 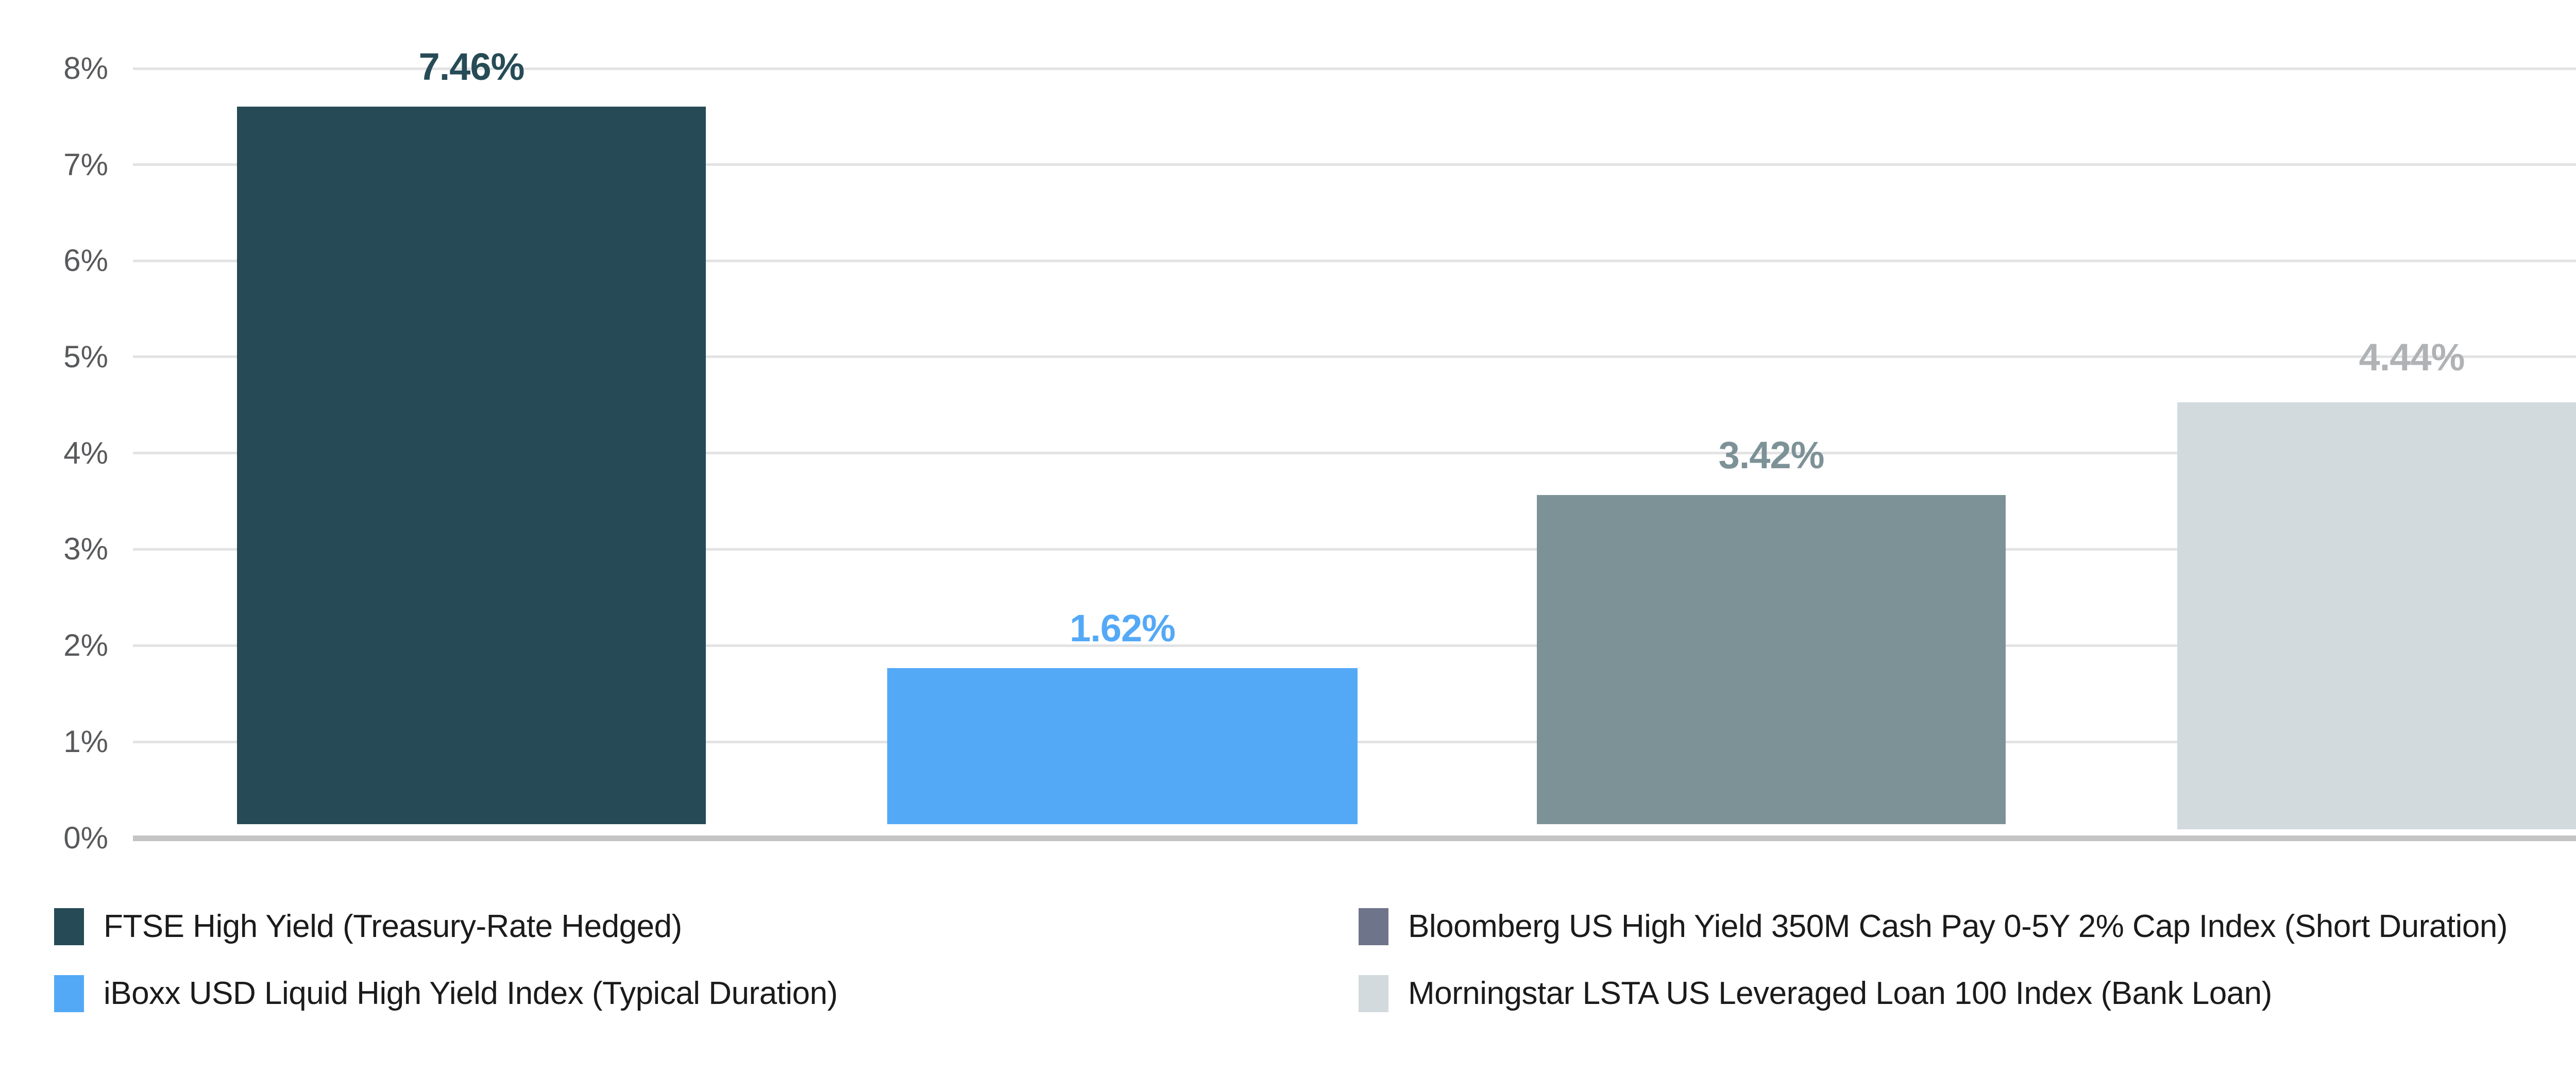 I want to click on legend-label-ftse-high-yield: FTSE High Yield (Treasury-Rate Hedged), so click(x=393, y=926).